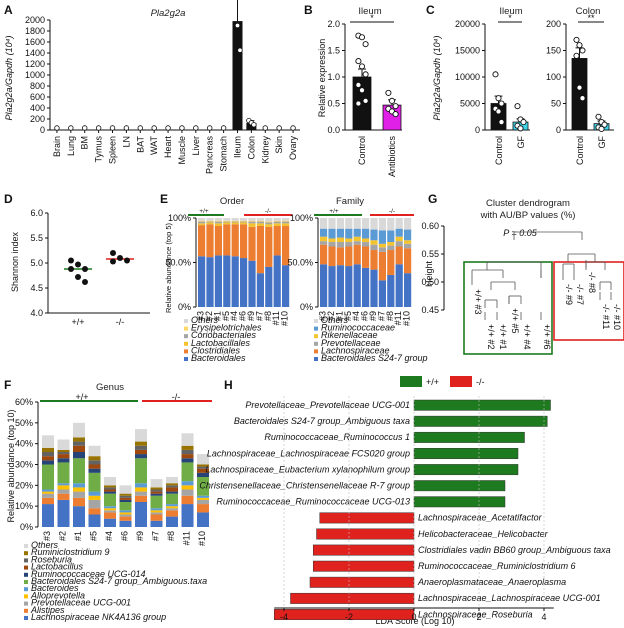  Describe the element at coordinates (8, 199) in the screenshot. I see `panel-letter-d: D` at that location.